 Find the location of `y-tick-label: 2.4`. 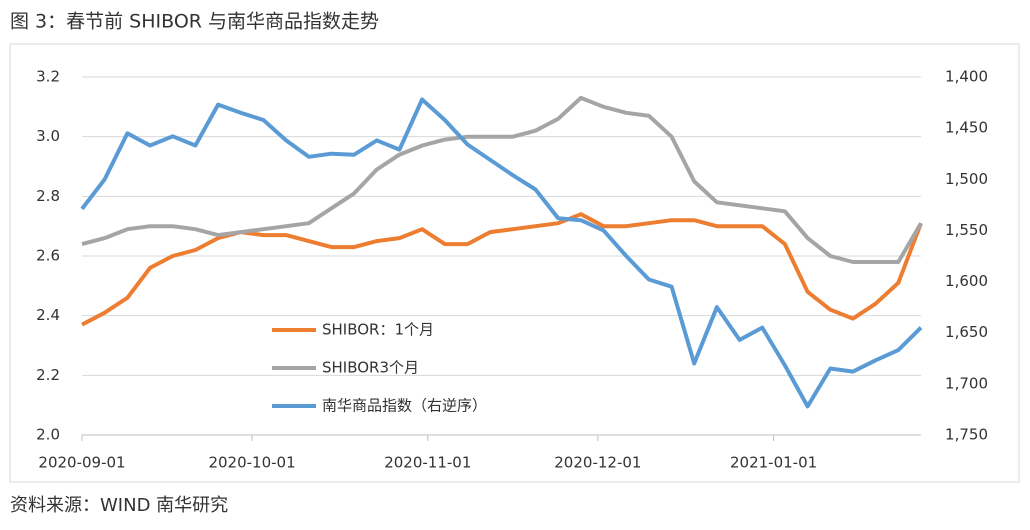

y-tick-label: 2.4 is located at coordinates (48, 315).